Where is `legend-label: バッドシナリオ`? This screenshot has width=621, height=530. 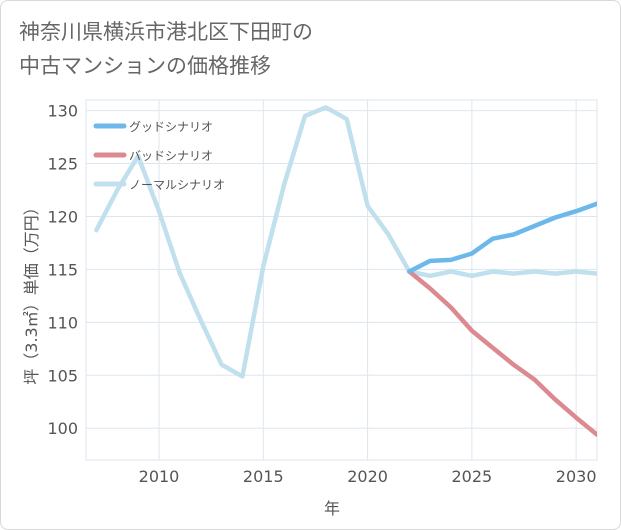
legend-label: バッドシナリオ is located at coordinates (171, 156).